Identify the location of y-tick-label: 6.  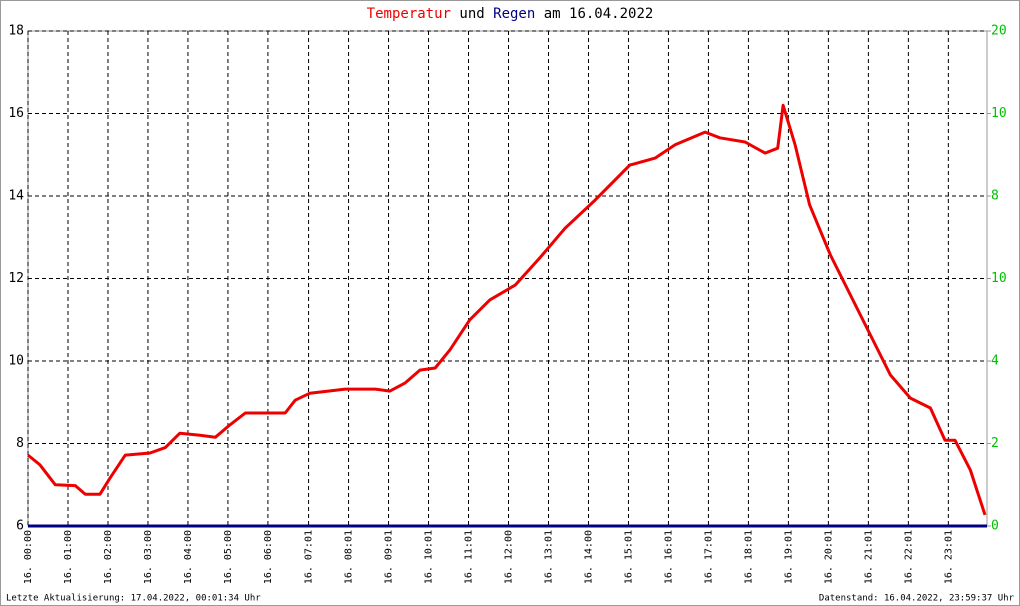
(20, 526).